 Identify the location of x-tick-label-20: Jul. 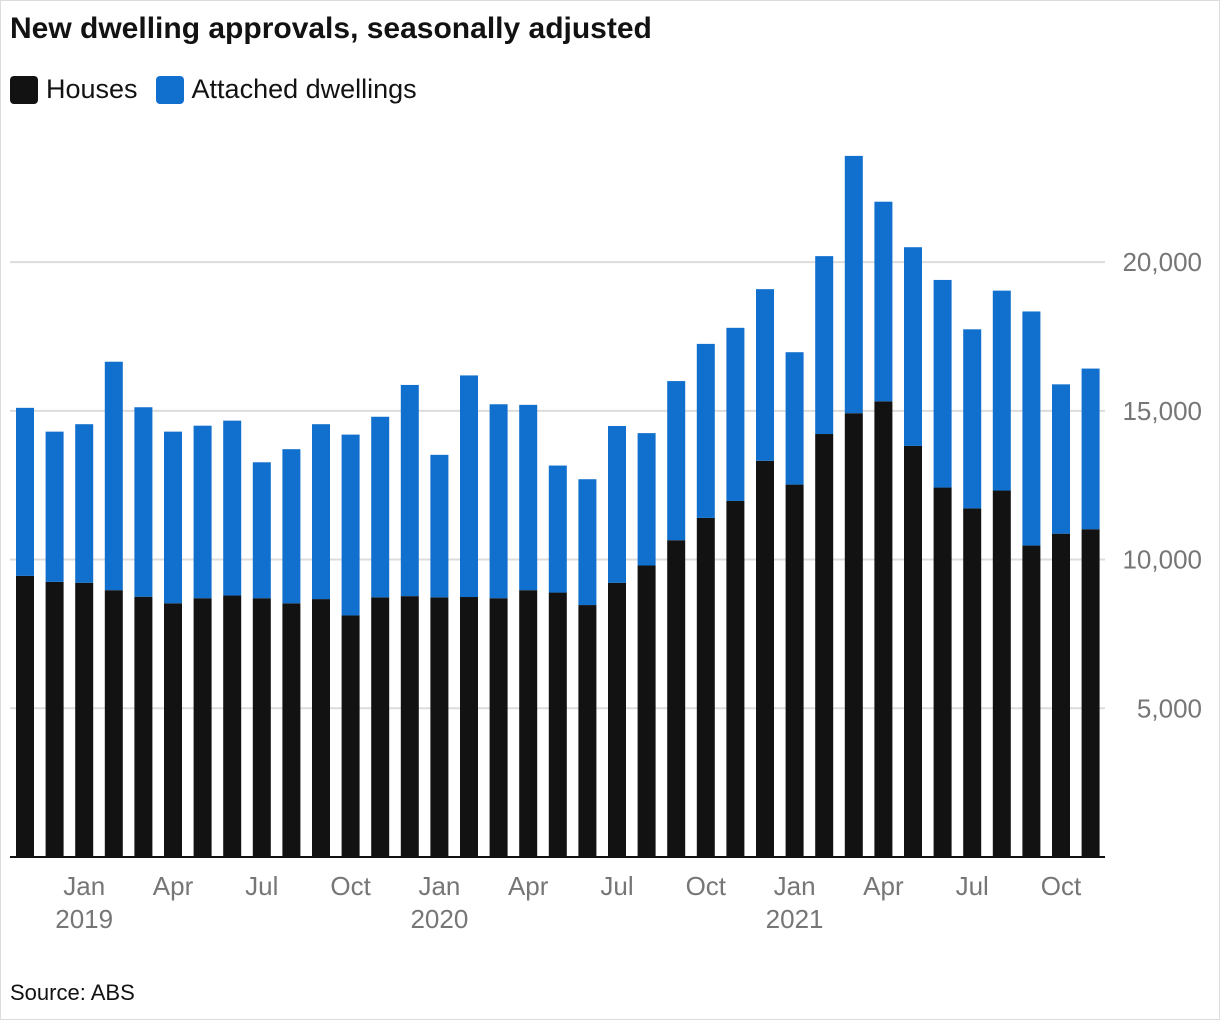
(616, 886).